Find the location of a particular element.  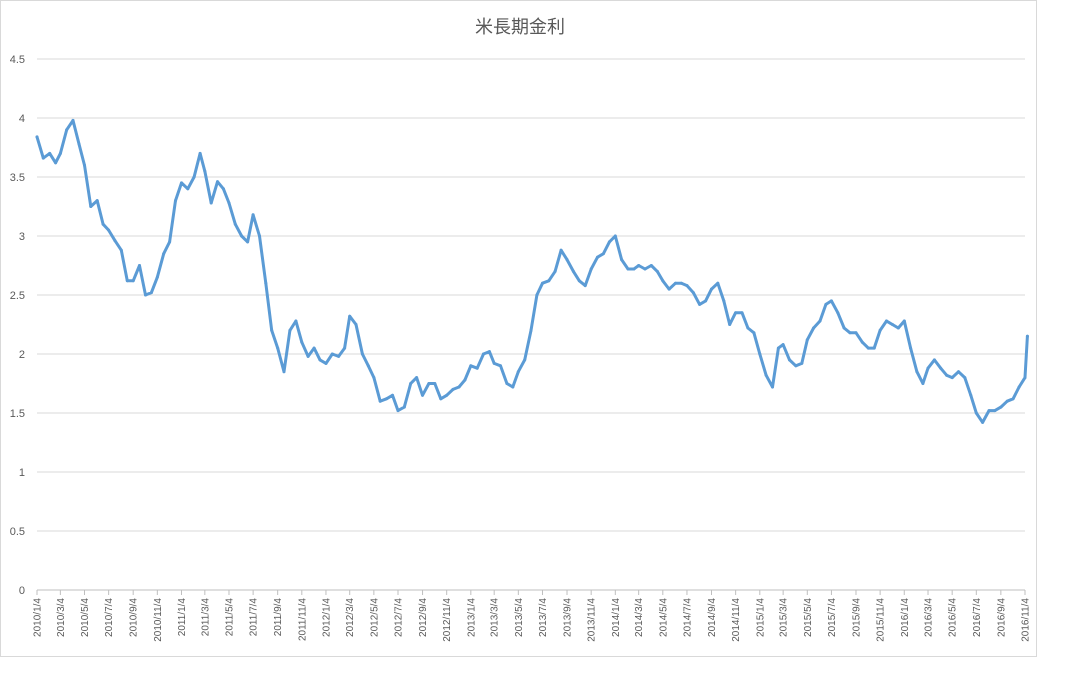

x-tick-label: 2012/1/4 is located at coordinates (326, 617).